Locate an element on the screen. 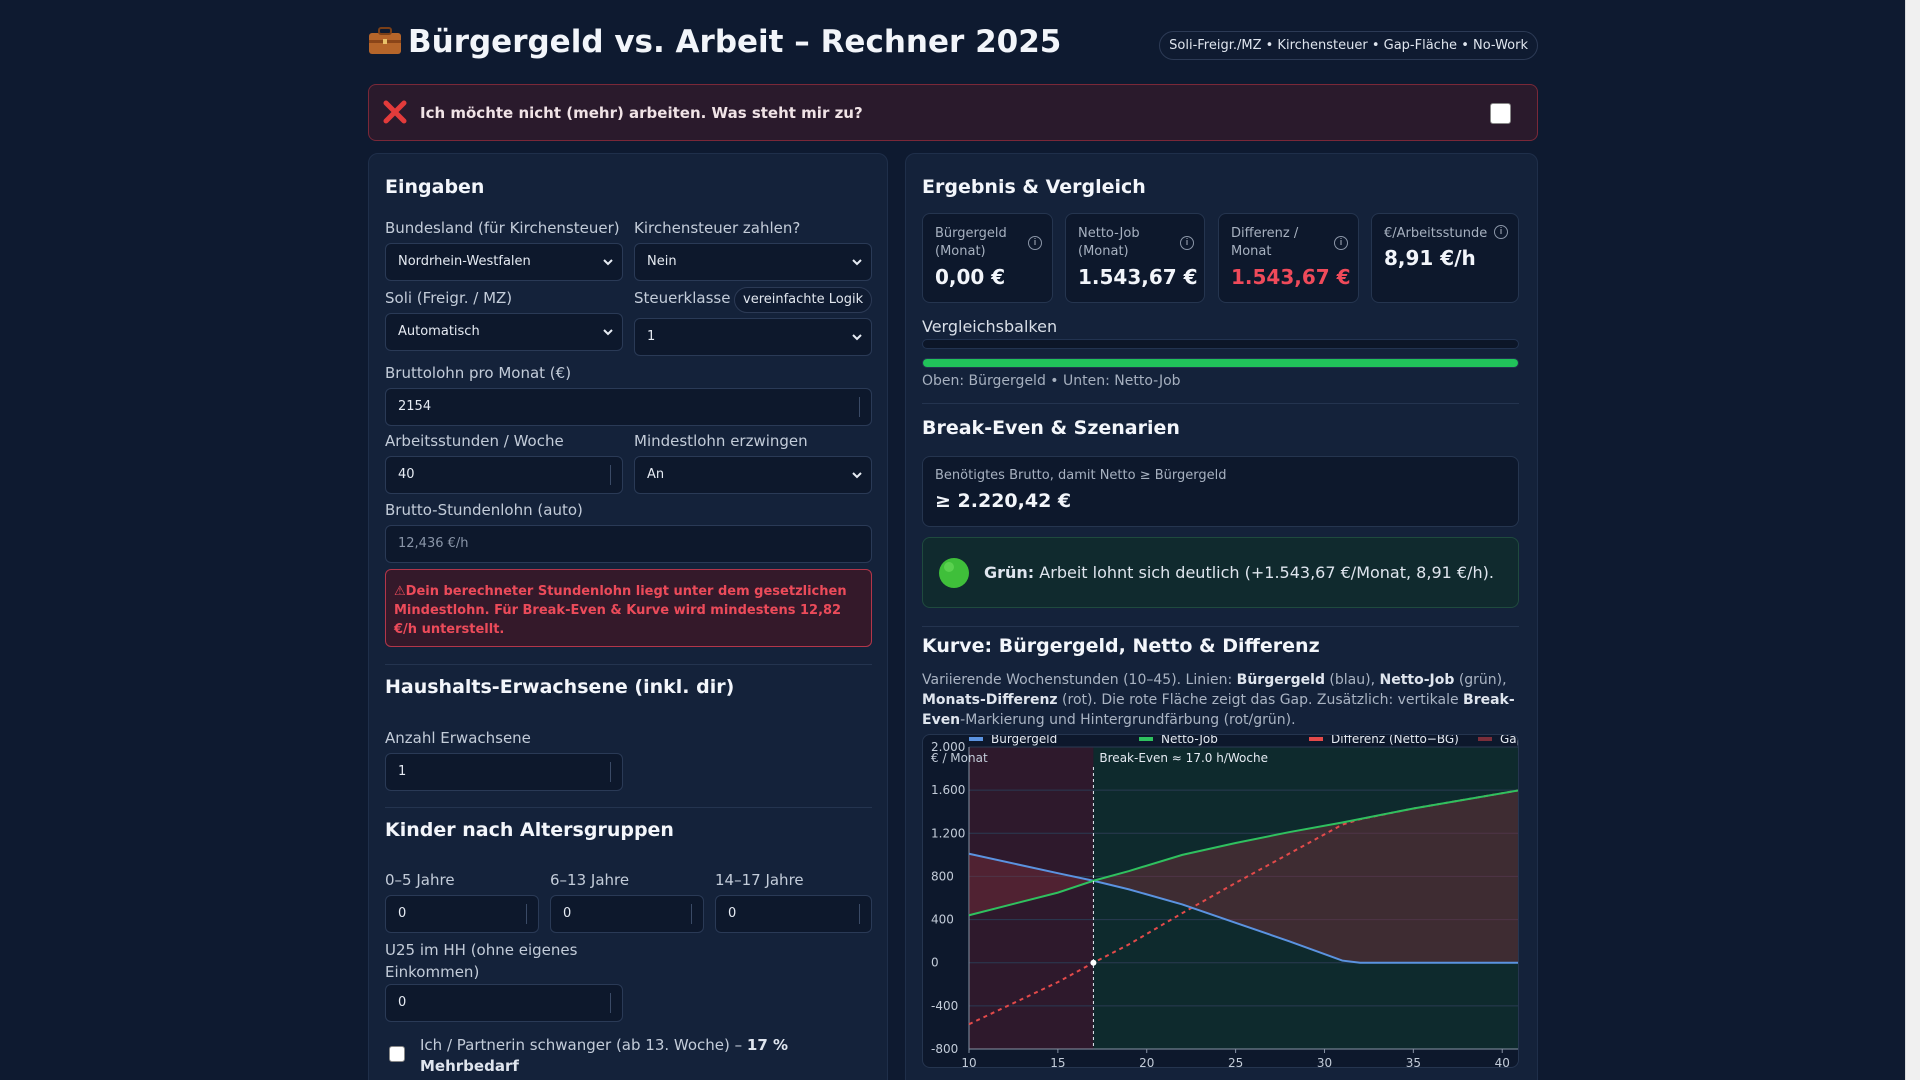 Image resolution: width=1920 pixels, height=1080 pixels. inputs-title: Eingaben is located at coordinates (435, 187).